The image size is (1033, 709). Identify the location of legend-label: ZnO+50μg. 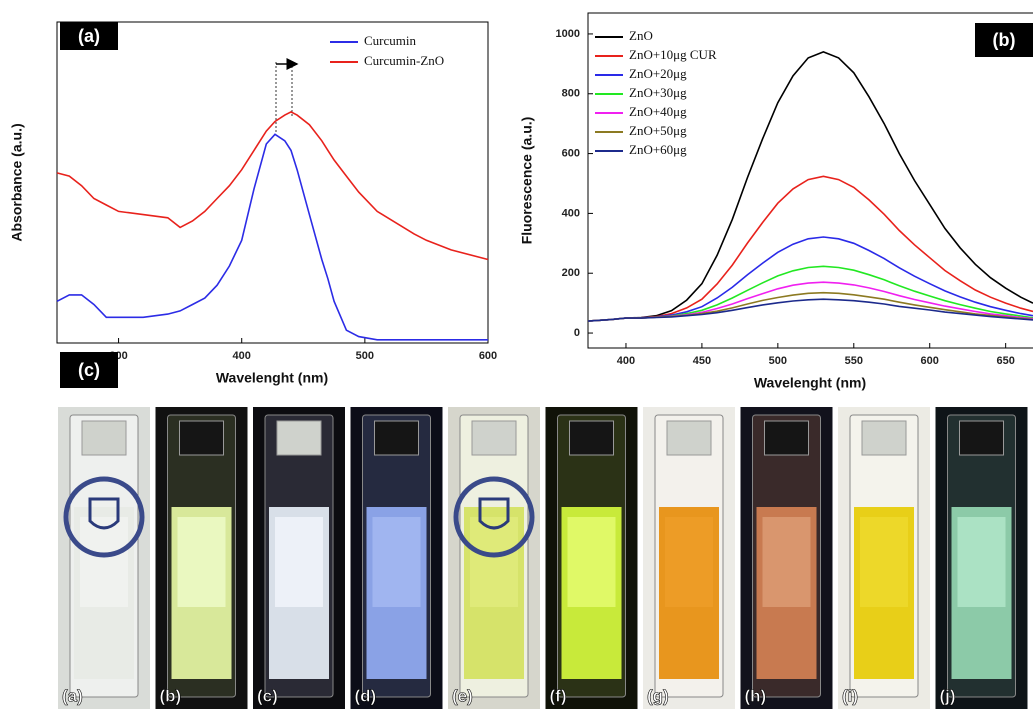
(658, 130).